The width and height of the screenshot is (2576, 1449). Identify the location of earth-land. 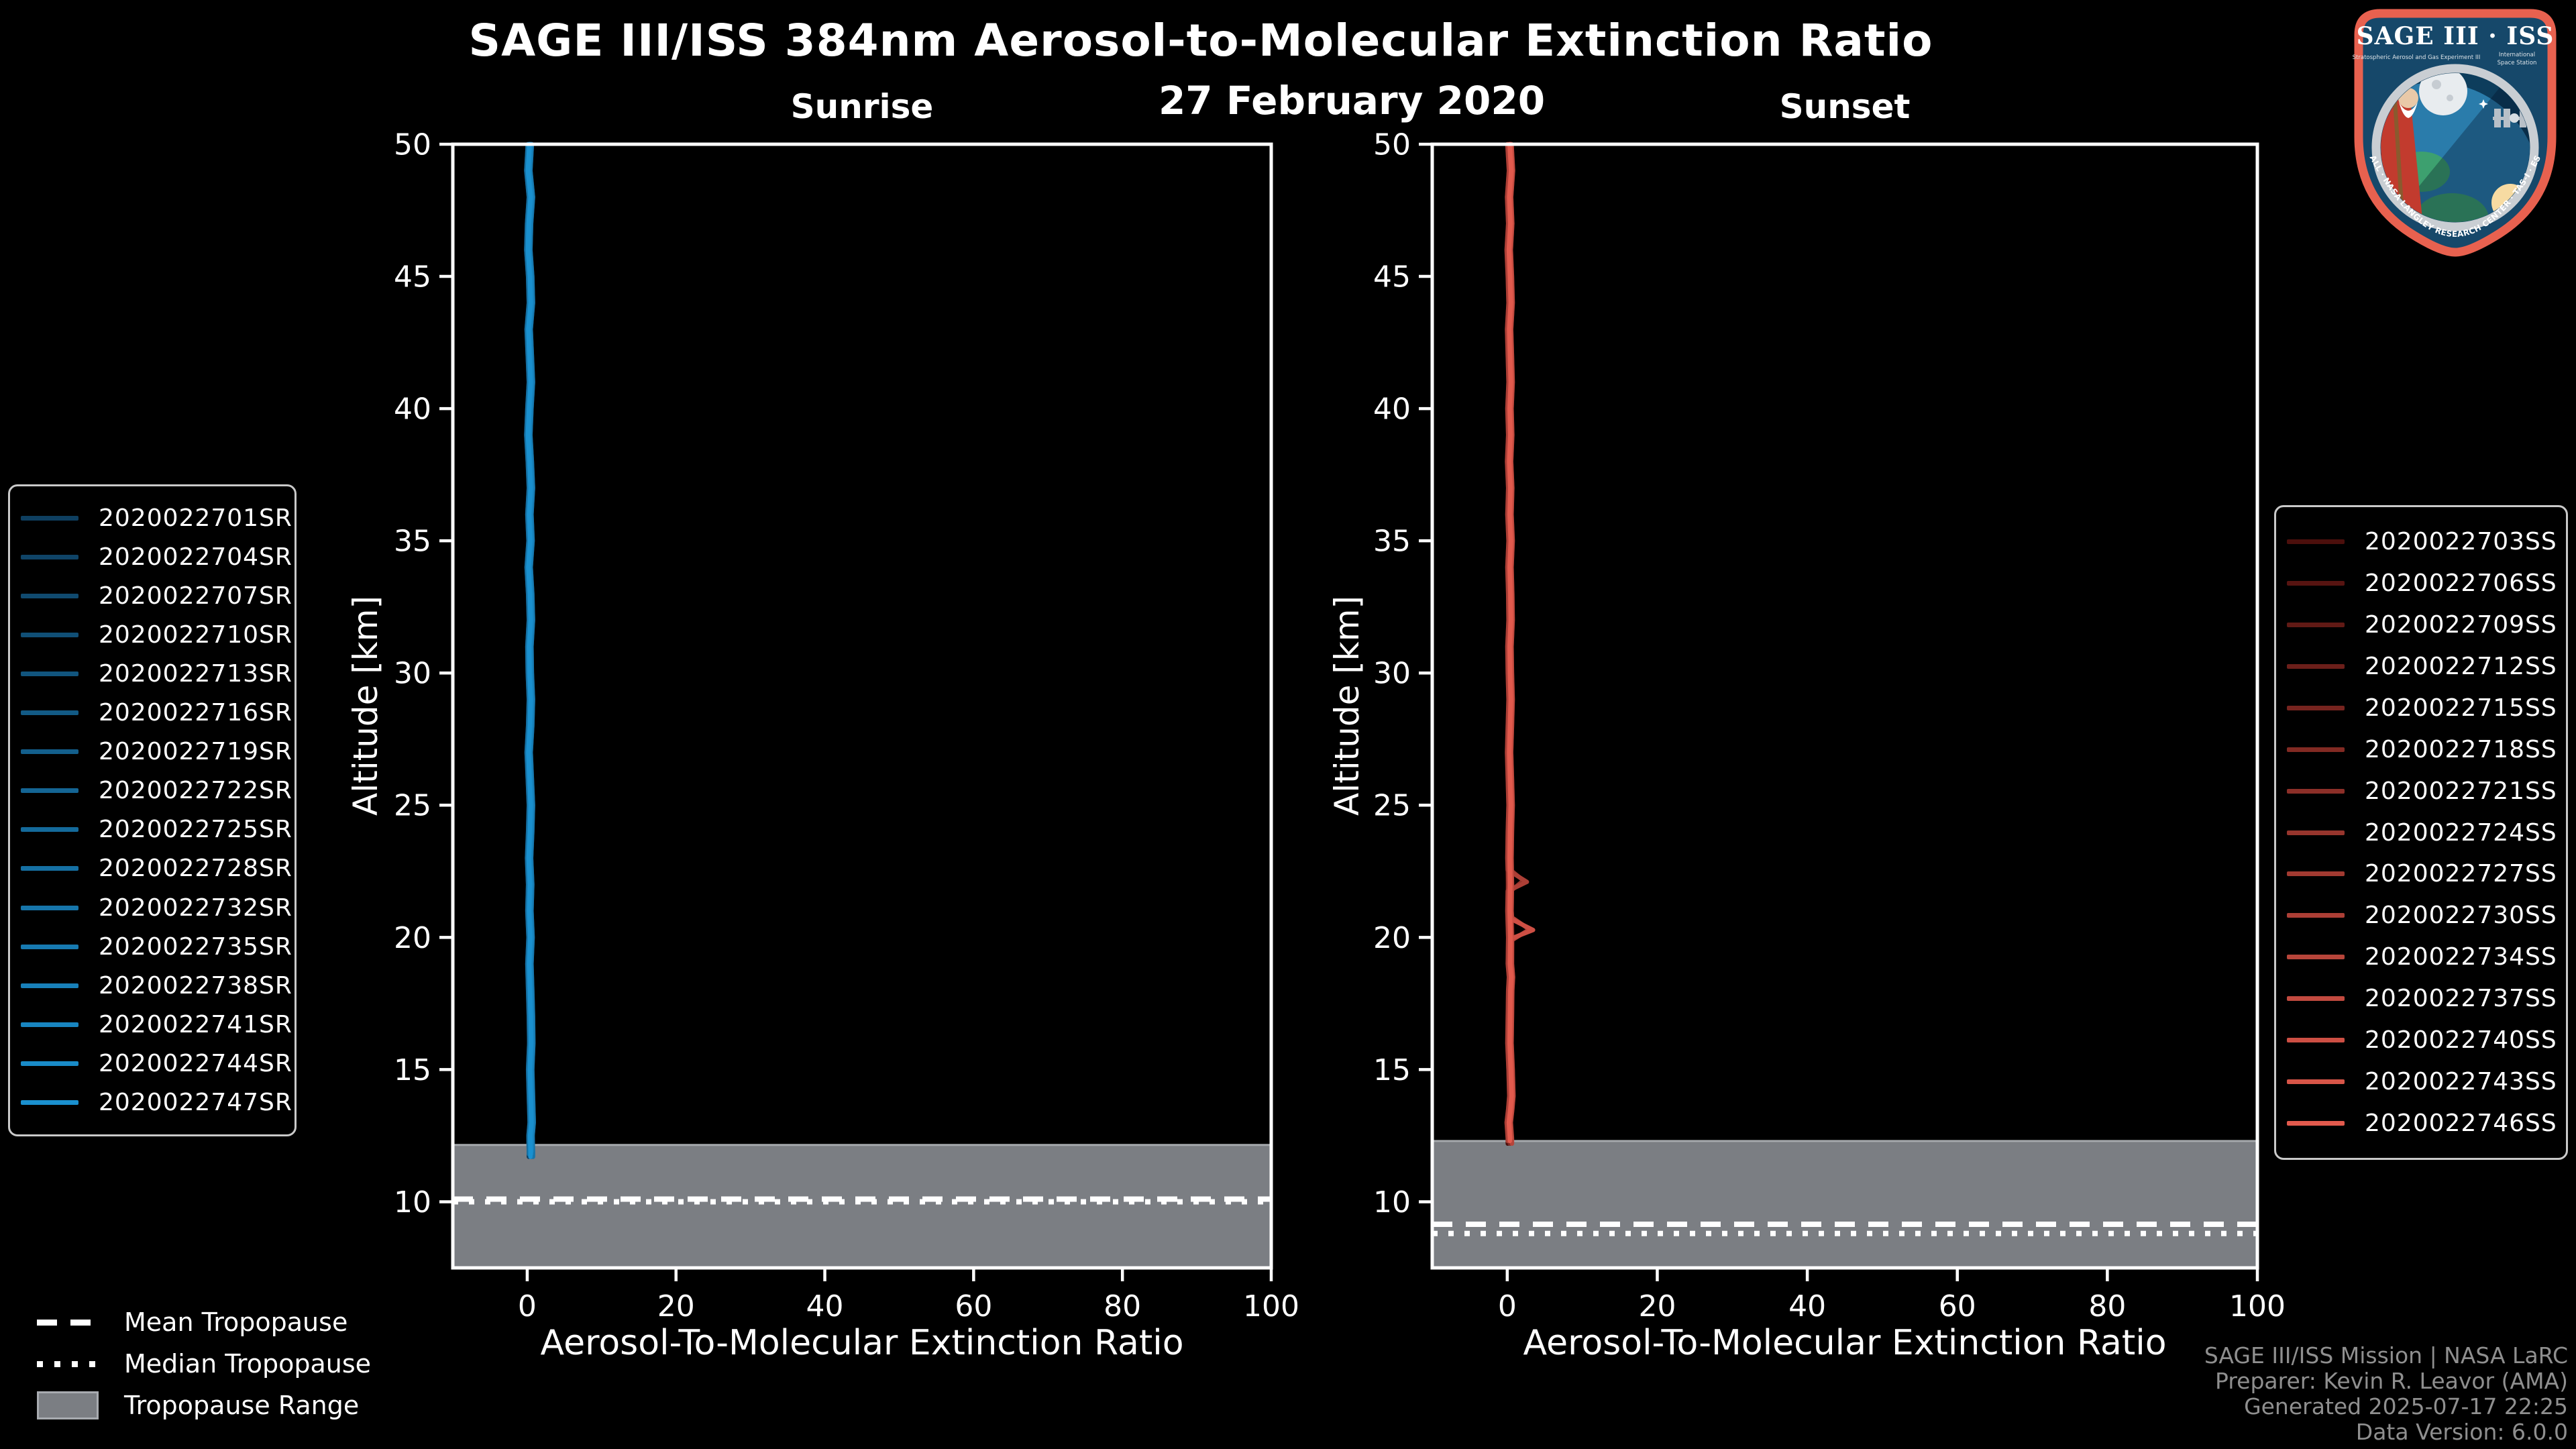
(2452, 207).